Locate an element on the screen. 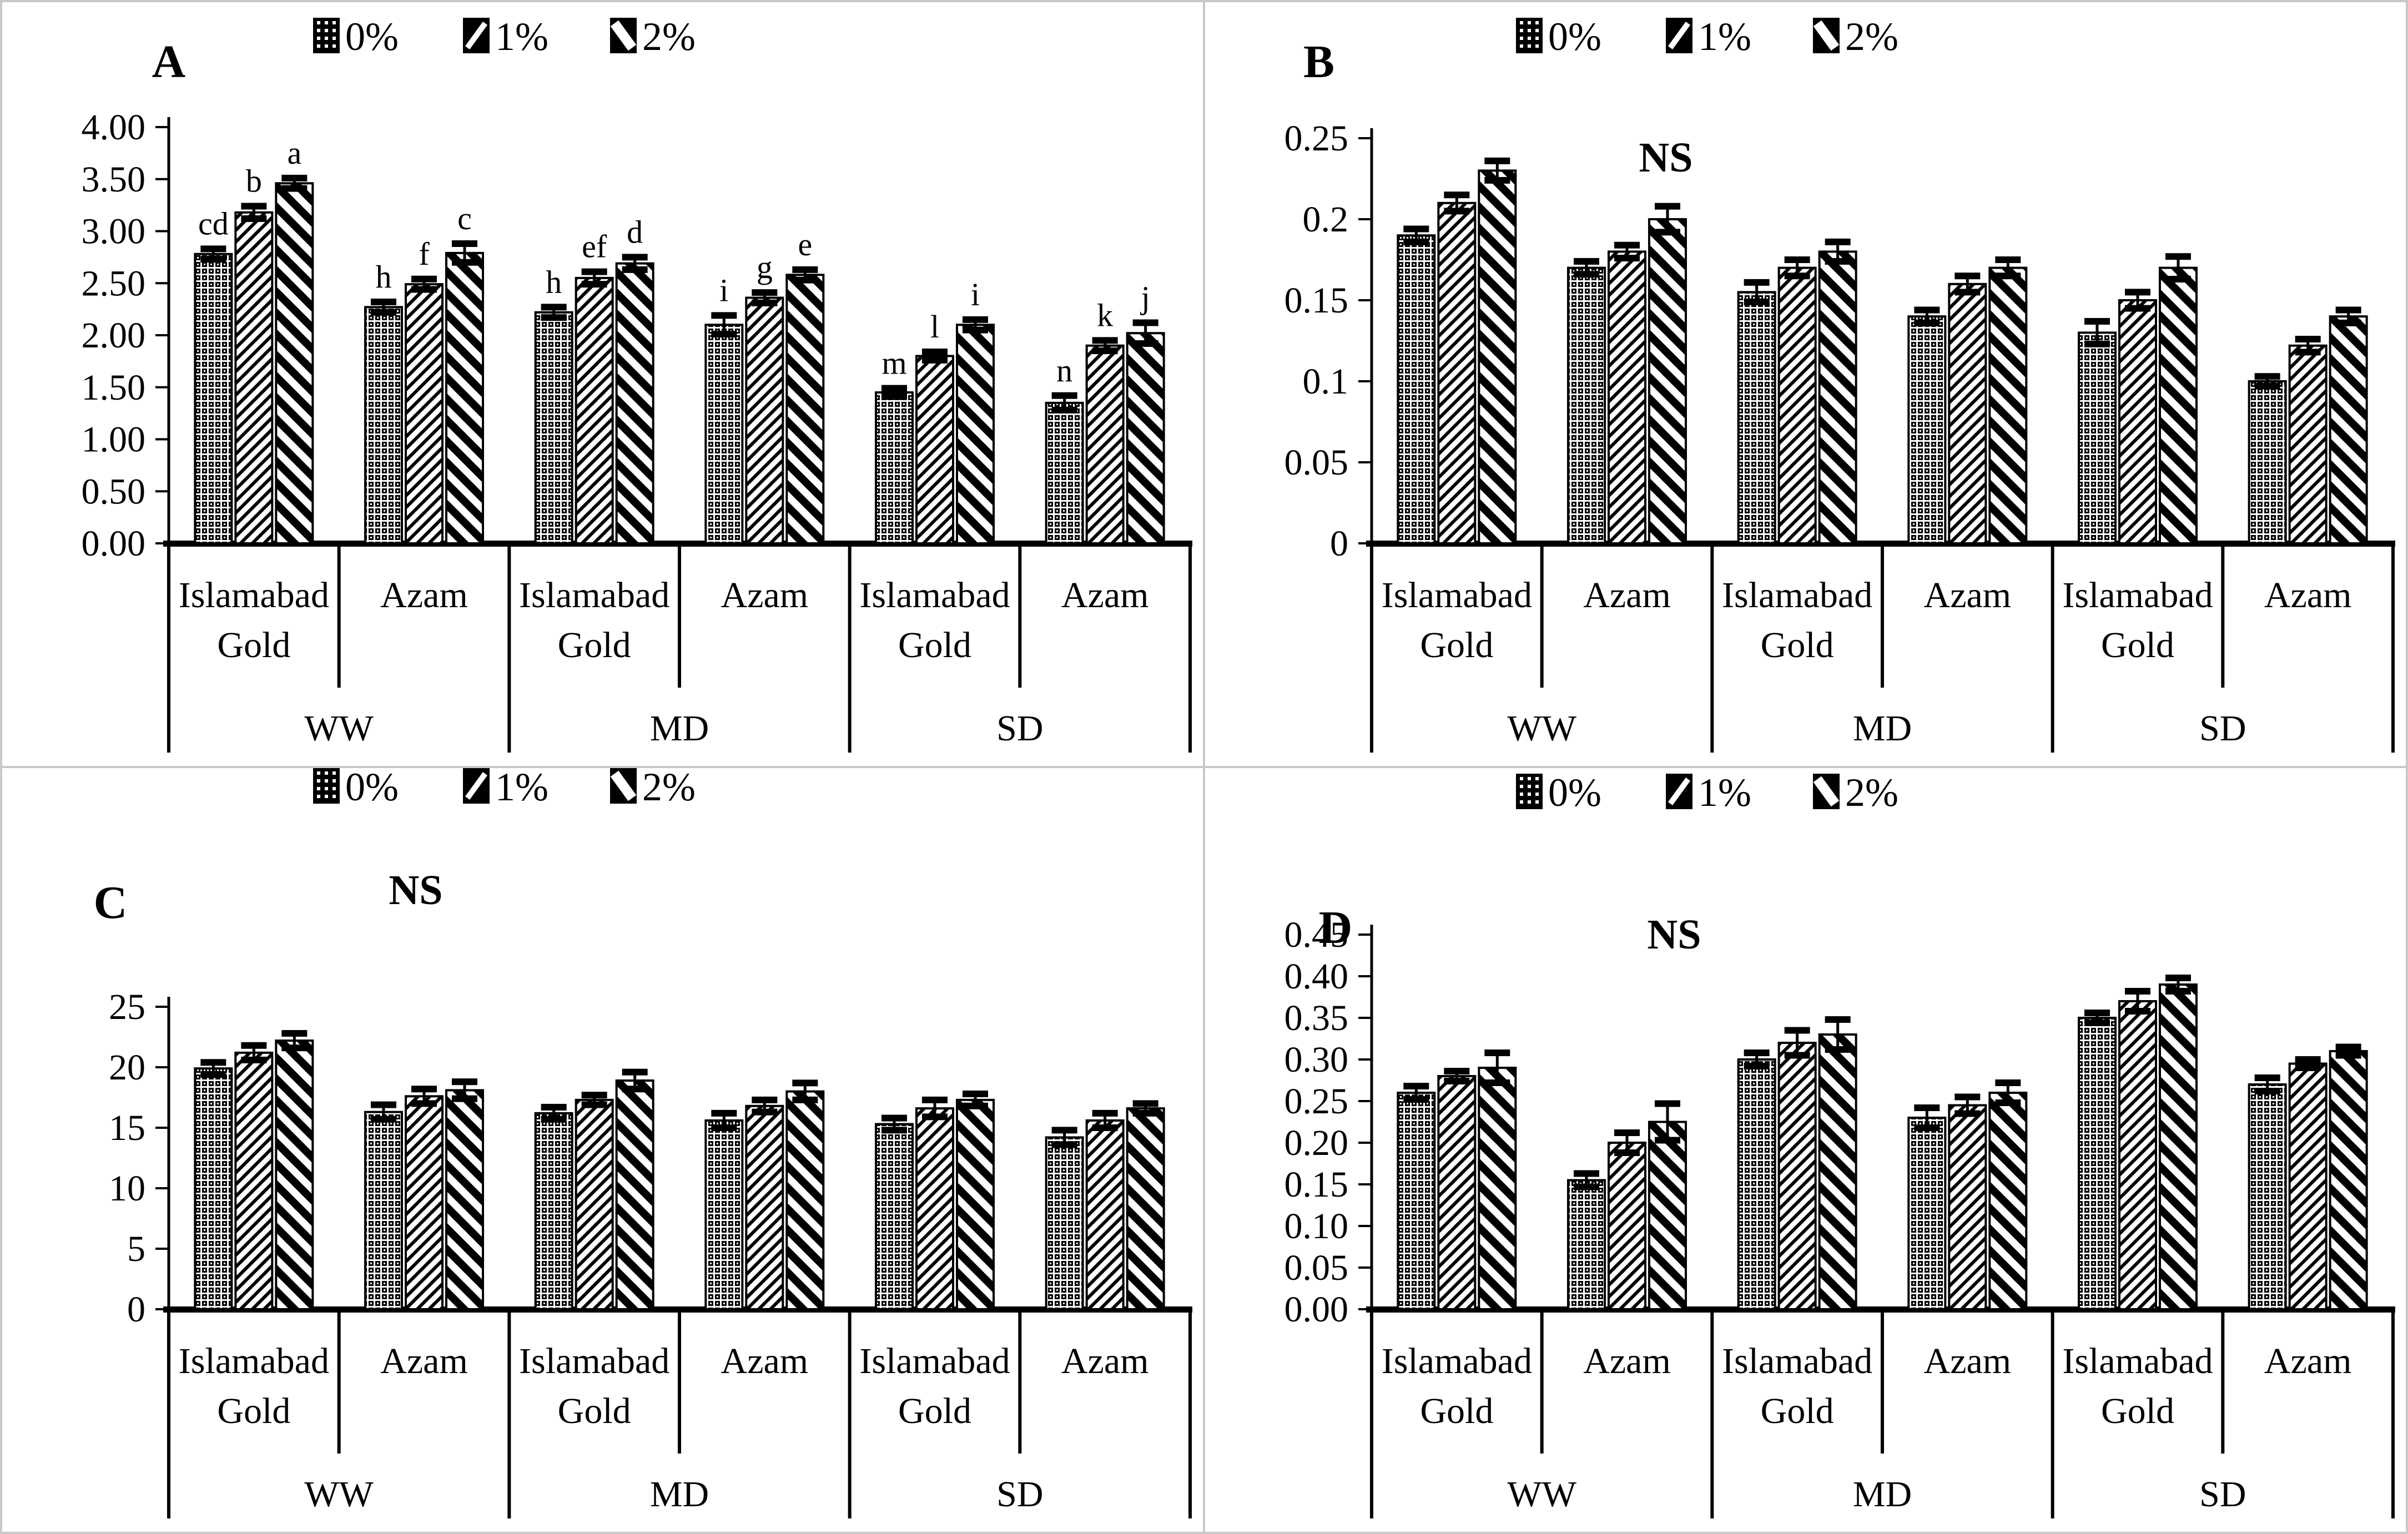 The image size is (2408, 1534). y-tick-label: 4.00 is located at coordinates (114, 128).